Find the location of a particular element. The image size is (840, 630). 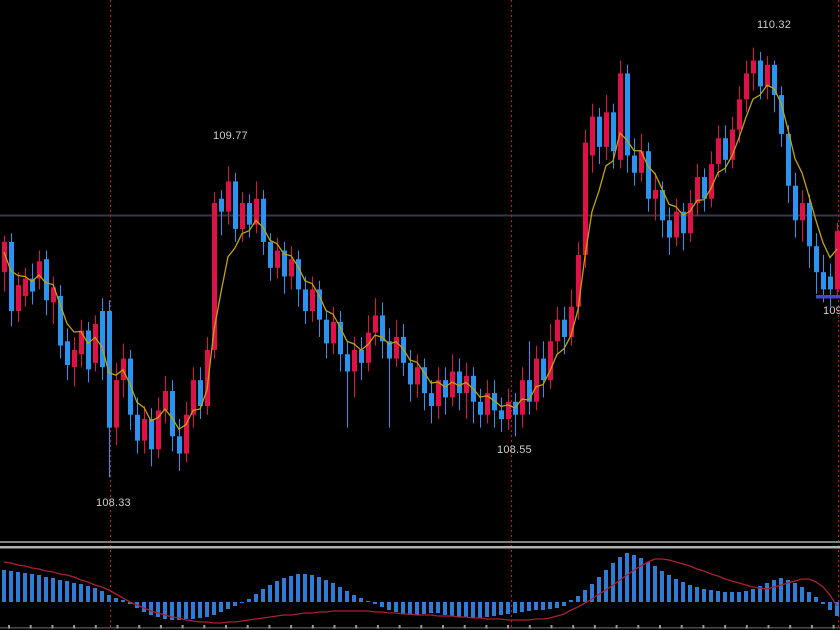

time-axis is located at coordinates (420, 627).